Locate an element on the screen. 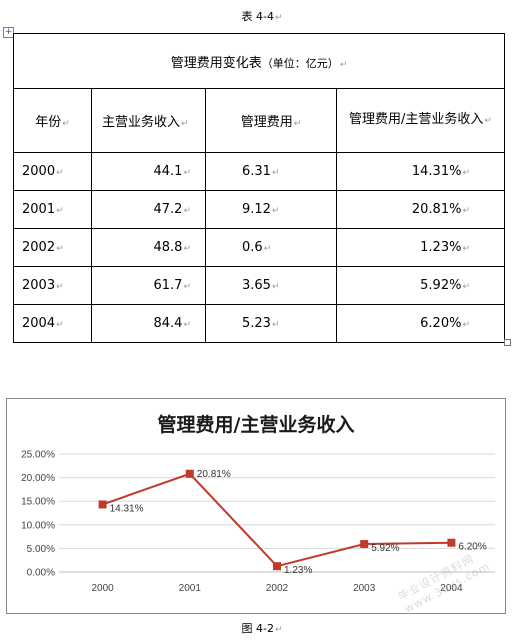 The image size is (524, 640). table-unit: （单位：亿元） is located at coordinates (300, 63).